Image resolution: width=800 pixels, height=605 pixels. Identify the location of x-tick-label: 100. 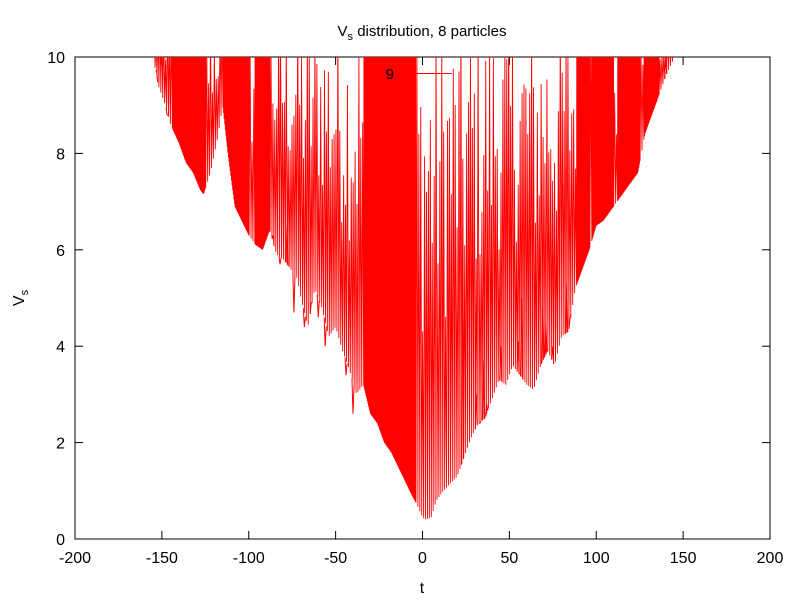
(596, 558).